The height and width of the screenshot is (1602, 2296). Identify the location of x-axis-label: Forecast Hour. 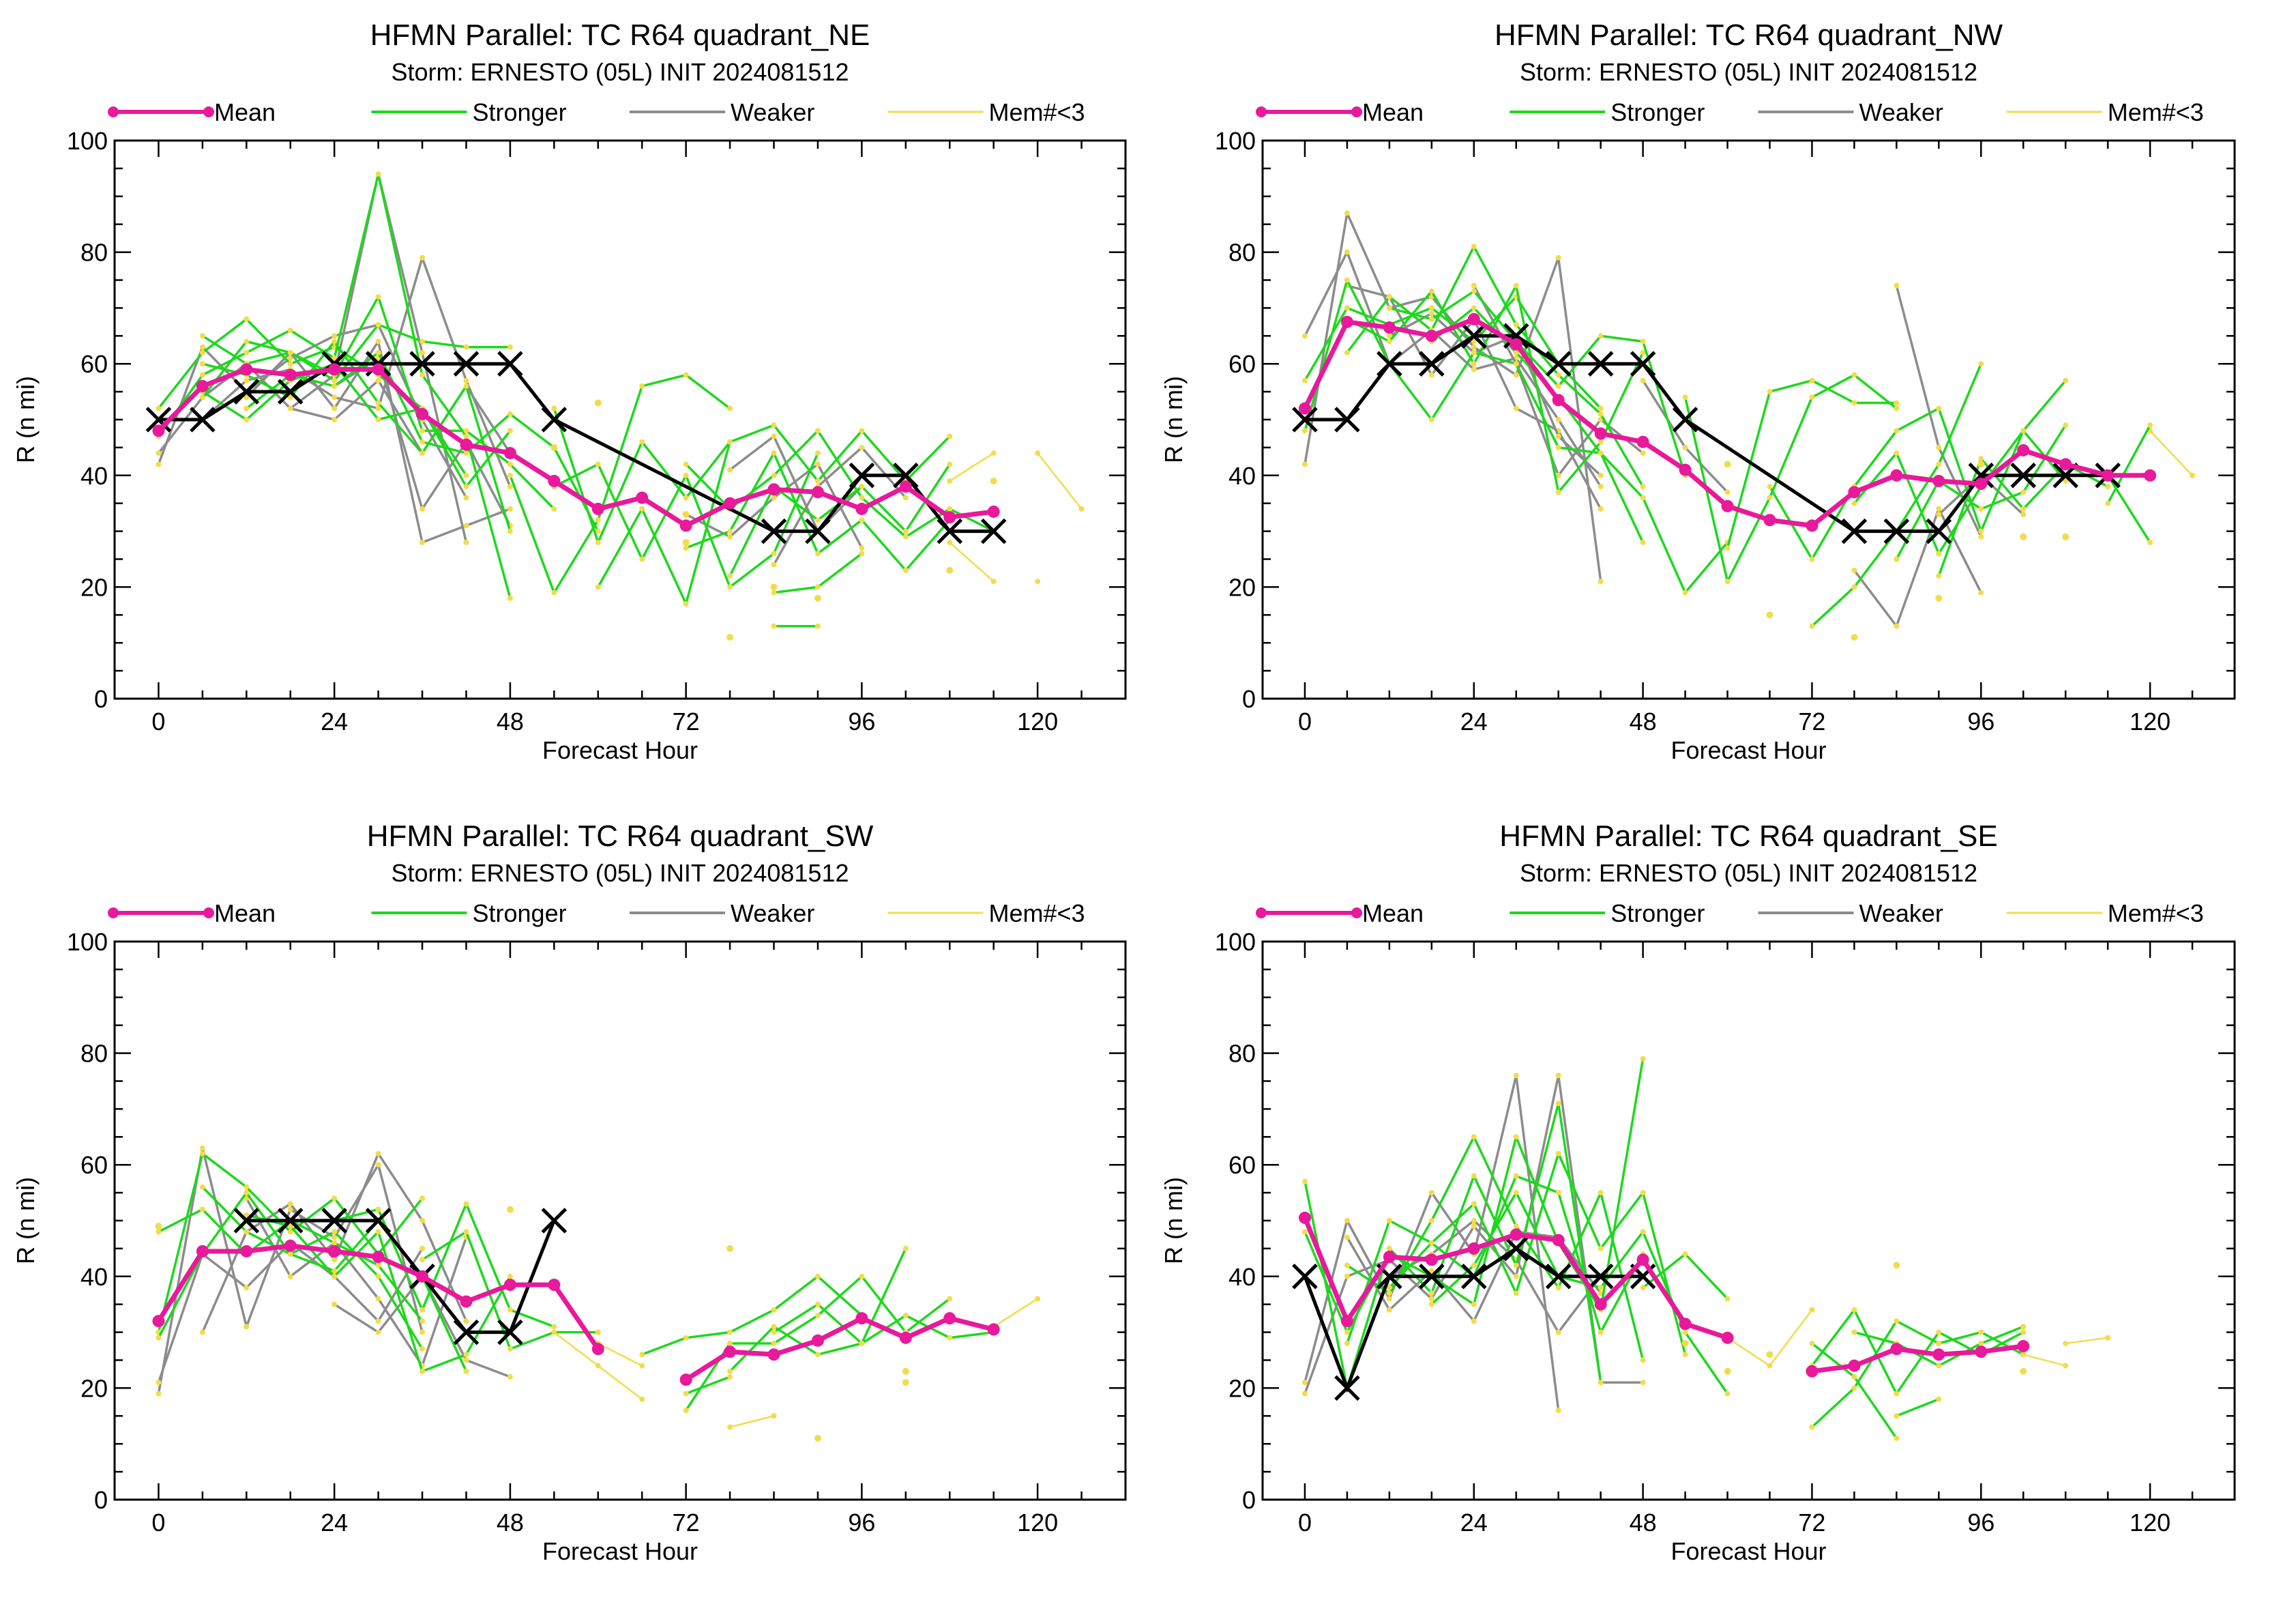
(1749, 750).